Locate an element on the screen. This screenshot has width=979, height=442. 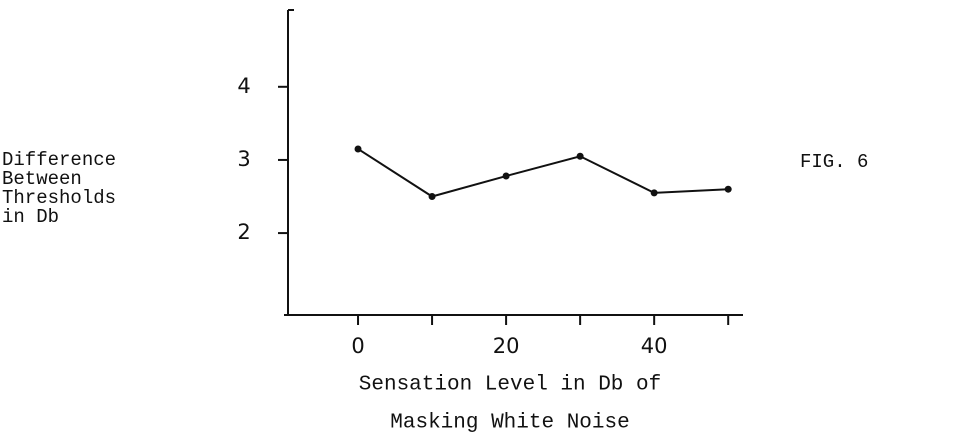
x-tick-label: 40 is located at coordinates (654, 346).